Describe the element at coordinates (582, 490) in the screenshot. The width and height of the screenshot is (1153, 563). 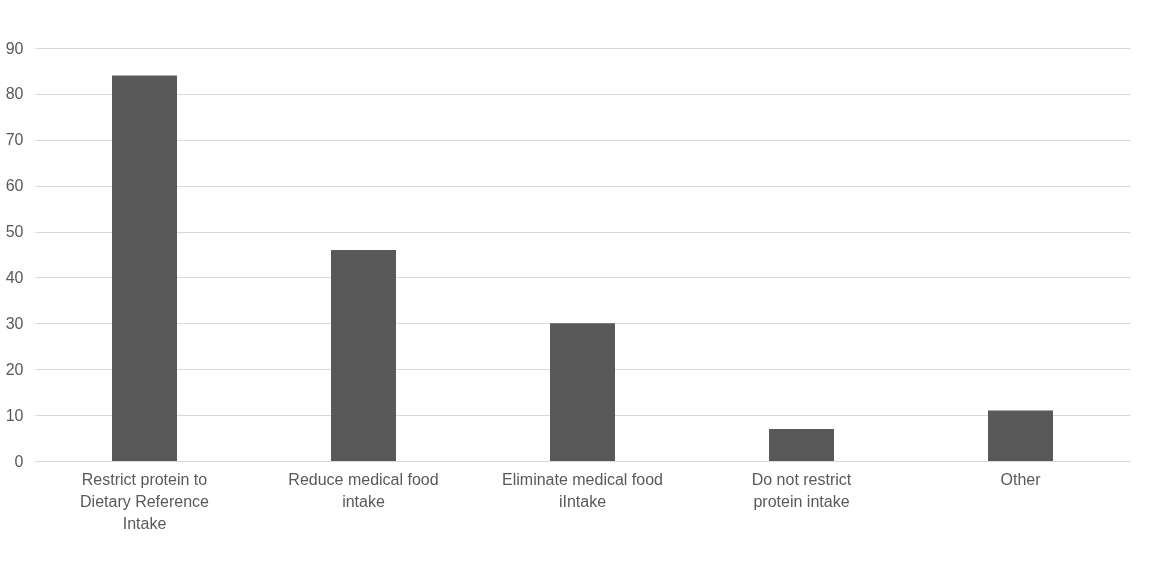
I see `x-tick-label: Eliminate medical food iIntake` at that location.